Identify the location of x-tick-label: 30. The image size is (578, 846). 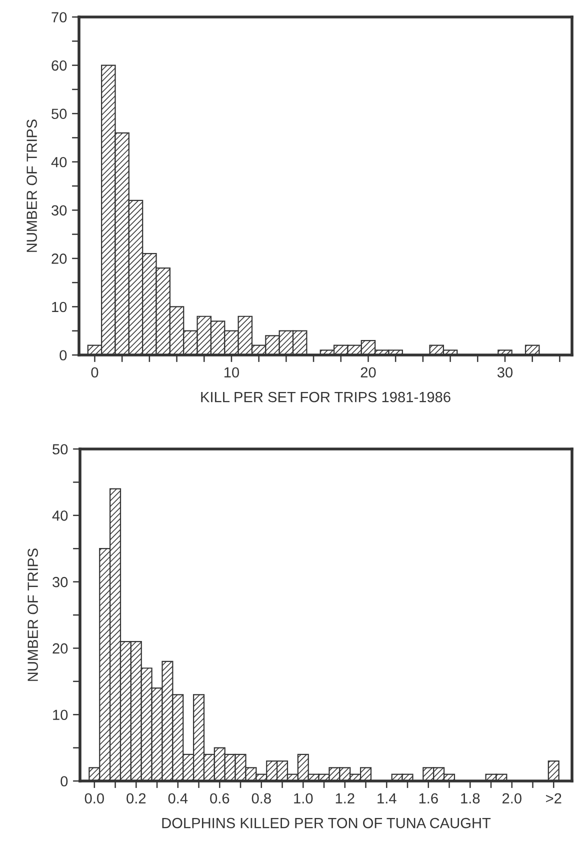
(505, 372).